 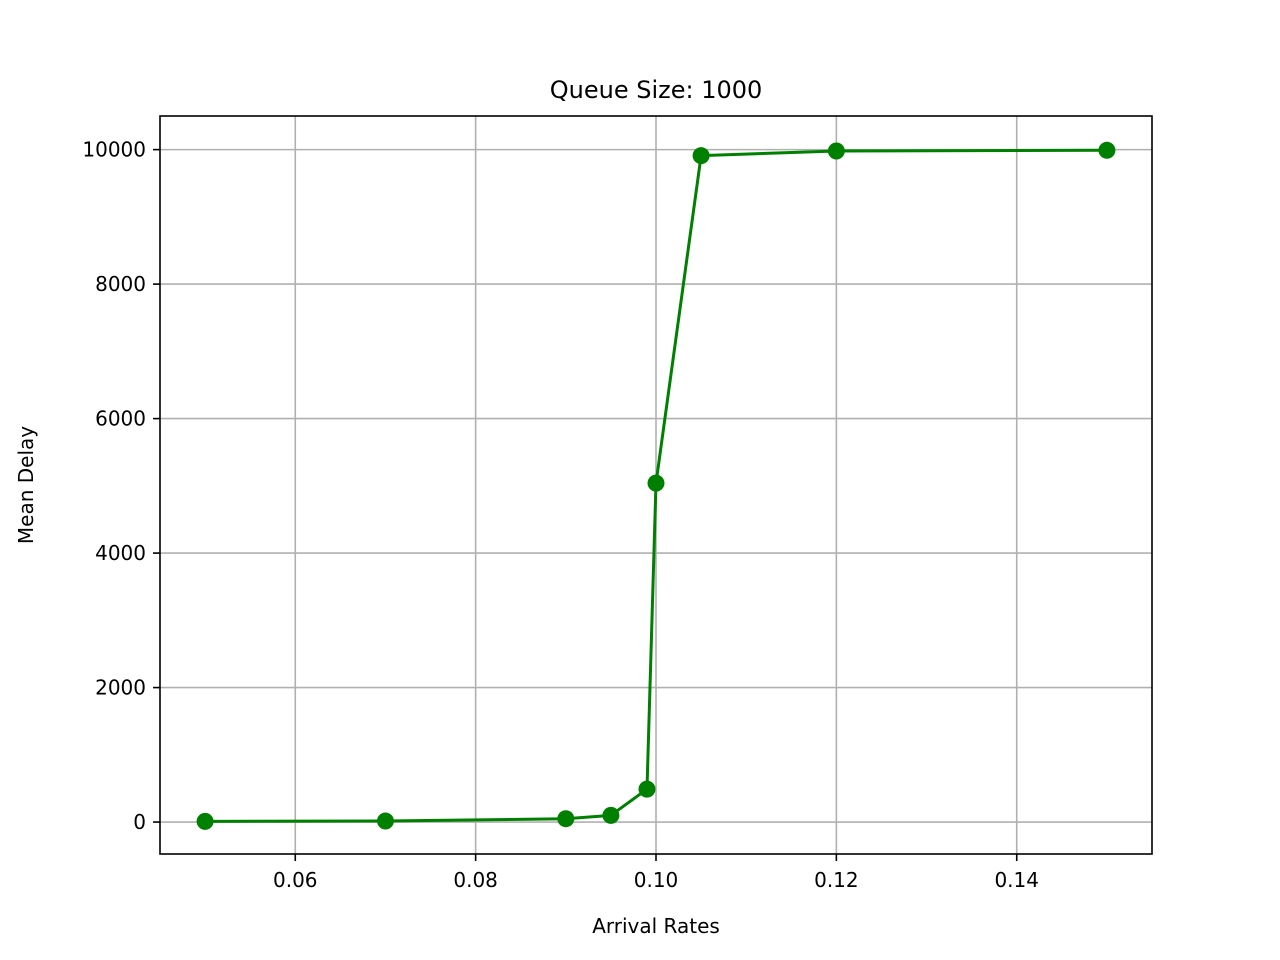 What do you see at coordinates (656, 880) in the screenshot?
I see `x-tick-label: 0.10` at bounding box center [656, 880].